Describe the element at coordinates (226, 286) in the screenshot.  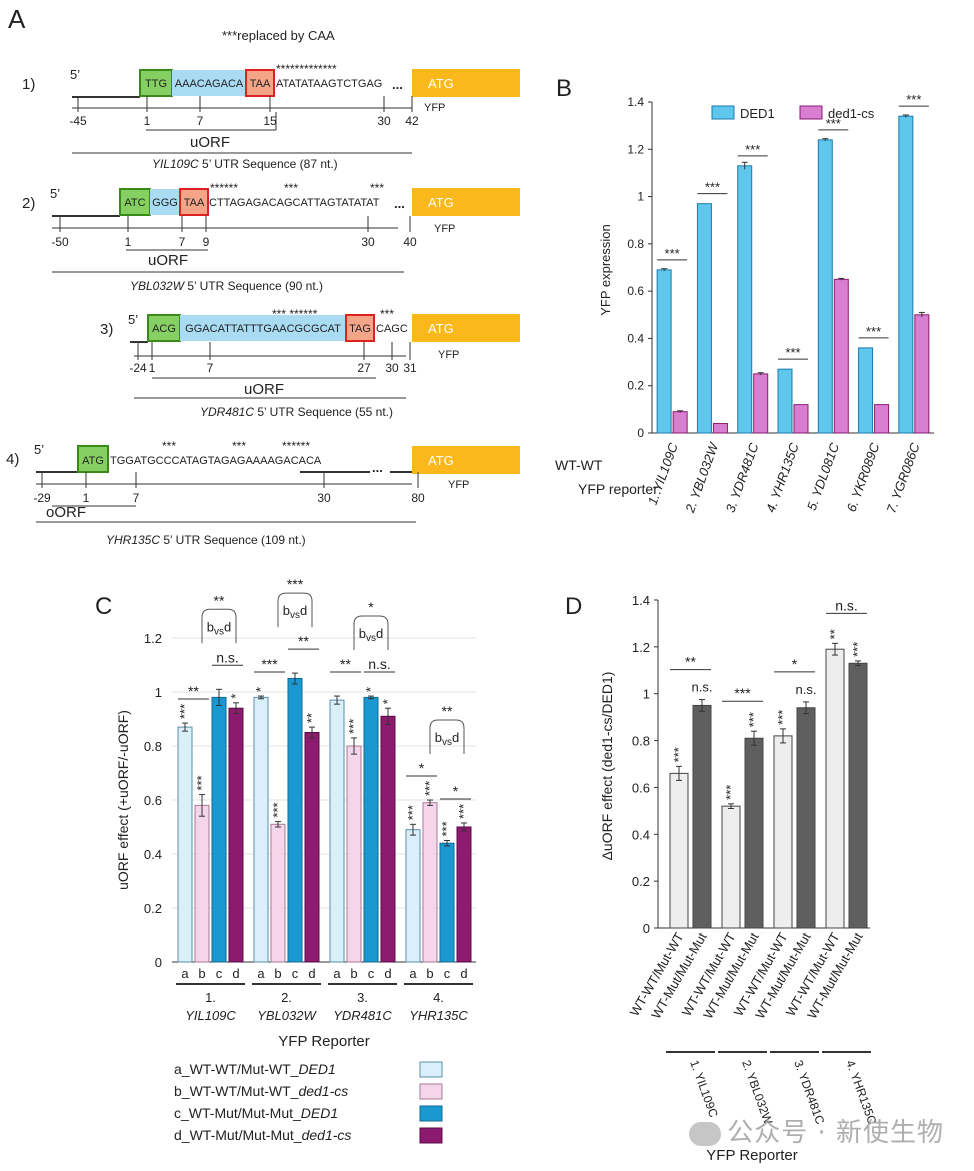
I see `utr-seq-label: YBL032W 5’ UTR Sequence (90 nt.)` at that location.